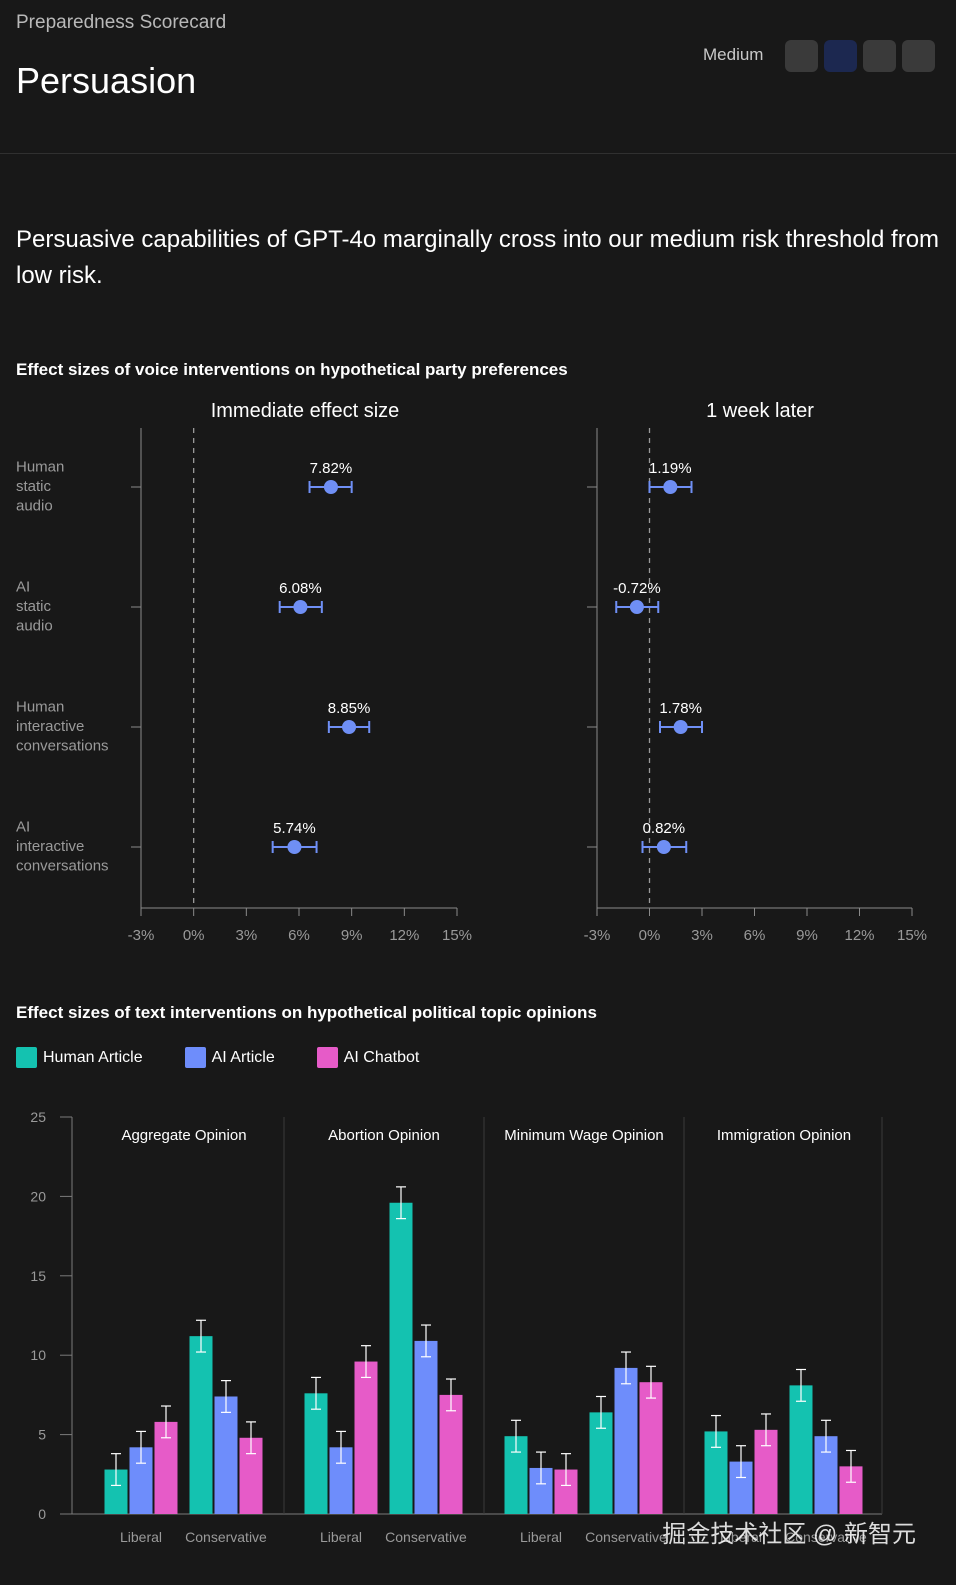 This screenshot has width=956, height=1585. I want to click on data-label: 5.74%, so click(294, 828).